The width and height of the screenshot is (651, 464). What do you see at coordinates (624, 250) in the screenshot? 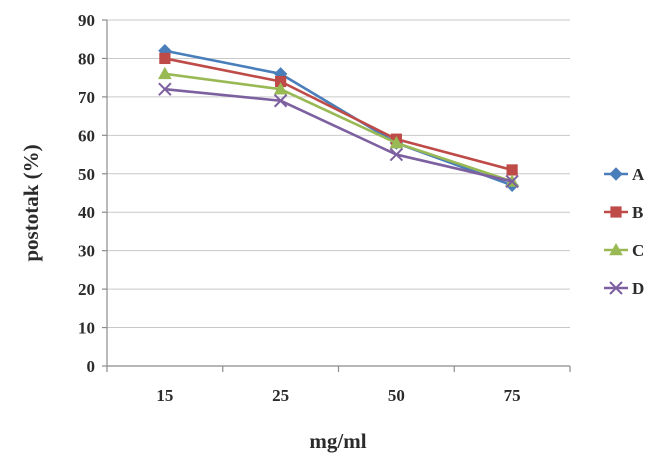
I see `legend-entry-c: C` at bounding box center [624, 250].